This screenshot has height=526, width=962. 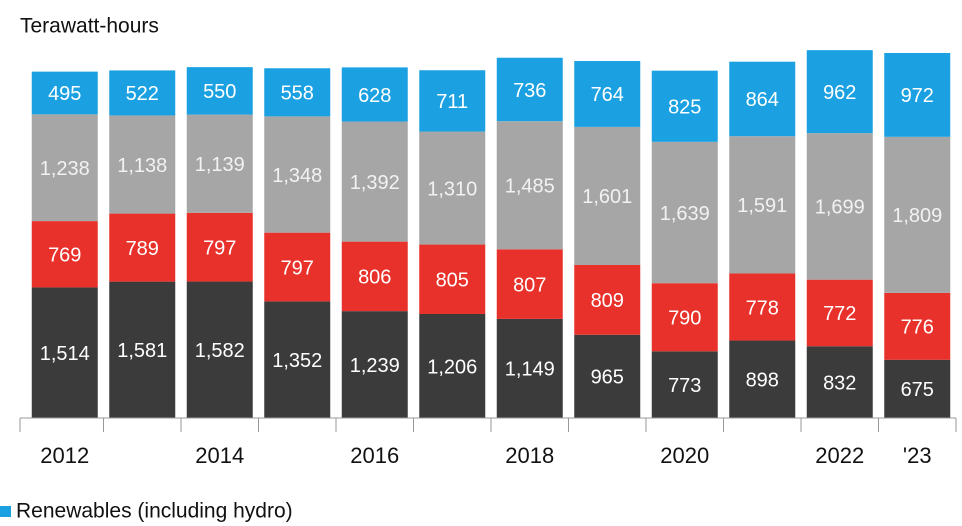 I want to click on data-label: 1,581, so click(x=142, y=351).